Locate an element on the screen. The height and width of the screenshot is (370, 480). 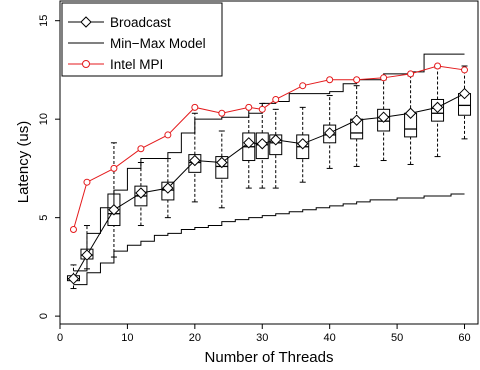
y-tick-label: 5 is located at coordinates (44, 218).